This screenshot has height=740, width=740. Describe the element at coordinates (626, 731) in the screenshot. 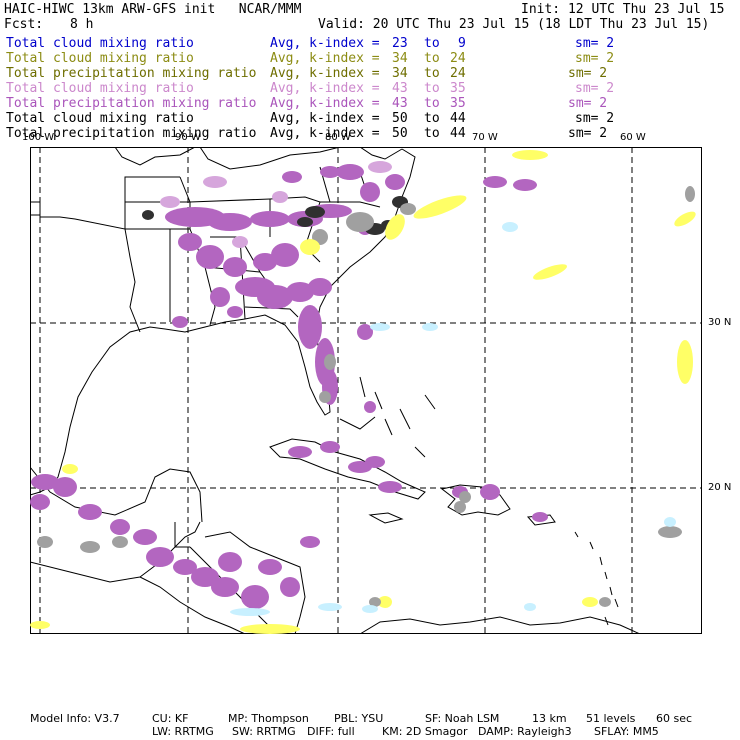

I see `surface-layer-option: SFLAY: MM5` at that location.